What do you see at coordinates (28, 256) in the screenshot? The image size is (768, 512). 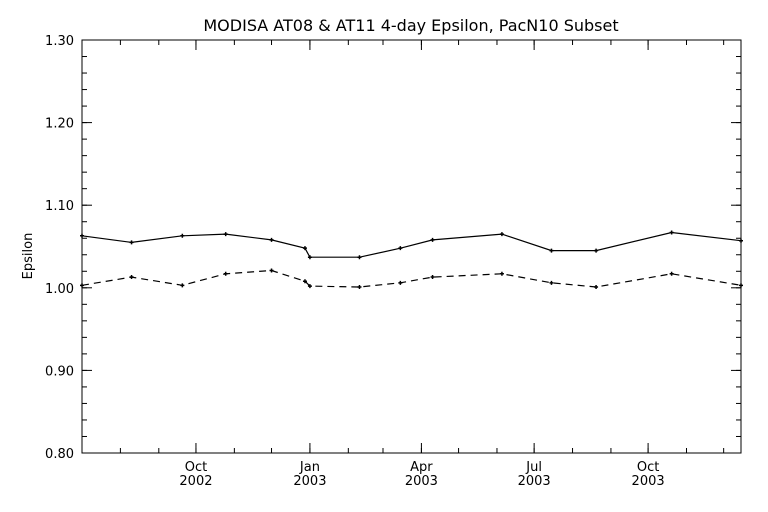 I see `y-axis-label: Epsilon` at bounding box center [28, 256].